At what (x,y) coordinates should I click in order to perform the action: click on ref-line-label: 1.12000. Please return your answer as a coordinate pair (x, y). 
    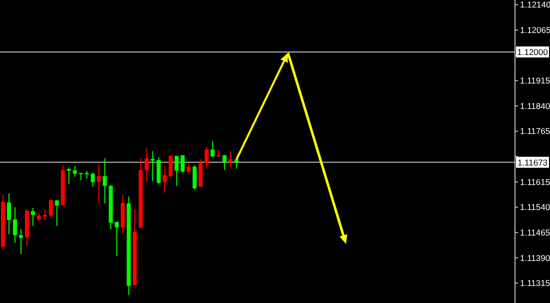
    Looking at the image, I should click on (532, 51).